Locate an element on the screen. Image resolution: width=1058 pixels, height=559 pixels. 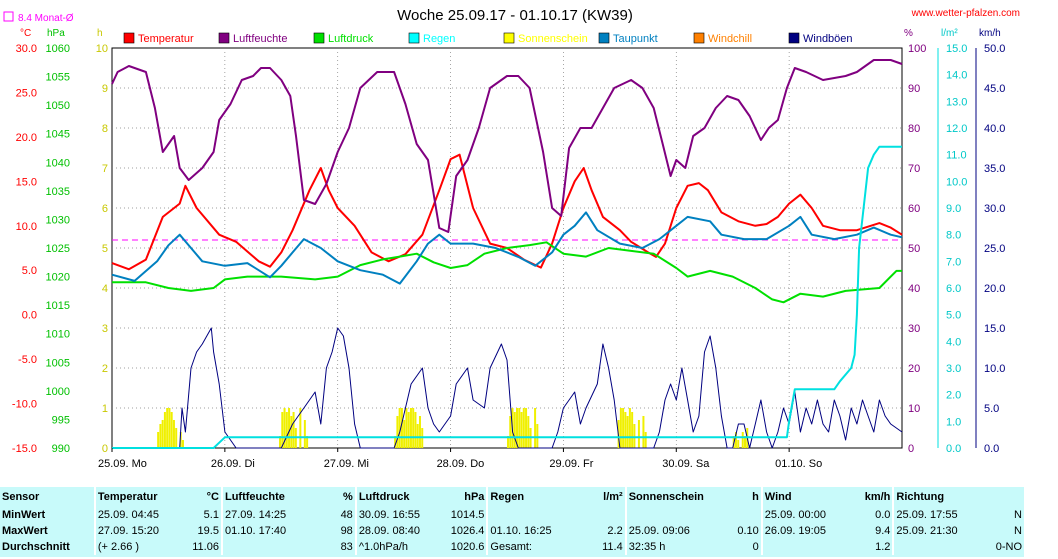
legend-label: Luftdruck is located at coordinates (351, 39).